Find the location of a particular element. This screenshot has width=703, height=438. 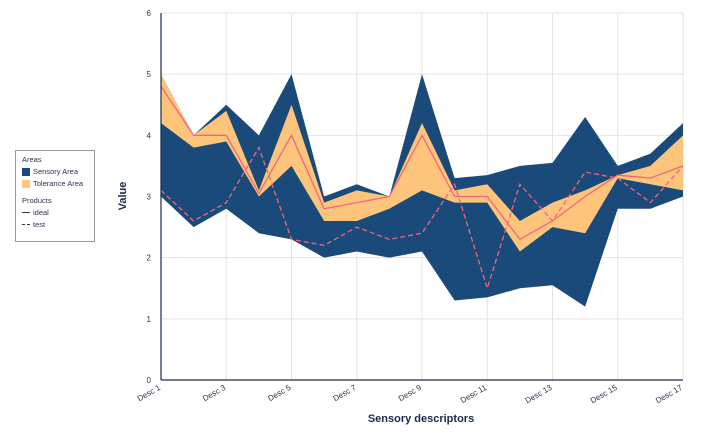

y-tick-label: 4 is located at coordinates (149, 135).